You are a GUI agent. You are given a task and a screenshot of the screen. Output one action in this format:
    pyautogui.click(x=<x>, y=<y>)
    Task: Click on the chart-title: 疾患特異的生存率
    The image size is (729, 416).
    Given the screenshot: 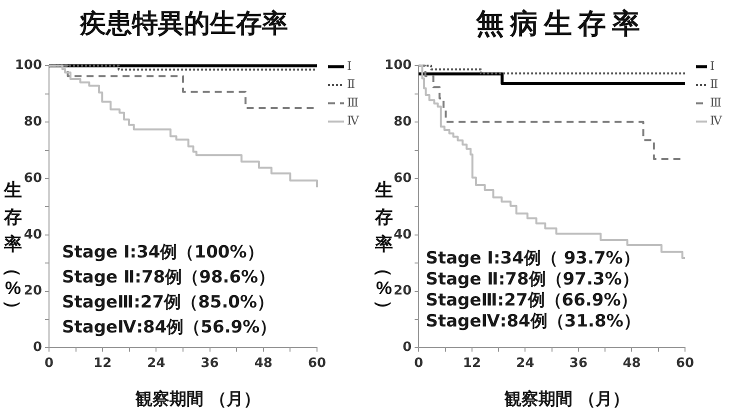 What is the action you would take?
    pyautogui.click(x=184, y=24)
    